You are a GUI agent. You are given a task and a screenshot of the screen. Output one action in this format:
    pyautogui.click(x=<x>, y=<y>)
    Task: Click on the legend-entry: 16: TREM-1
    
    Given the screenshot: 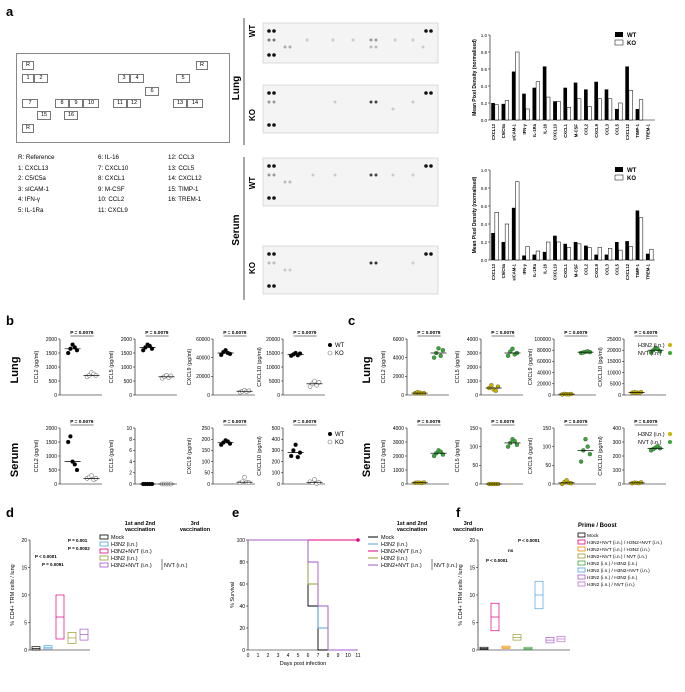 What is the action you would take?
    pyautogui.click(x=185, y=199)
    